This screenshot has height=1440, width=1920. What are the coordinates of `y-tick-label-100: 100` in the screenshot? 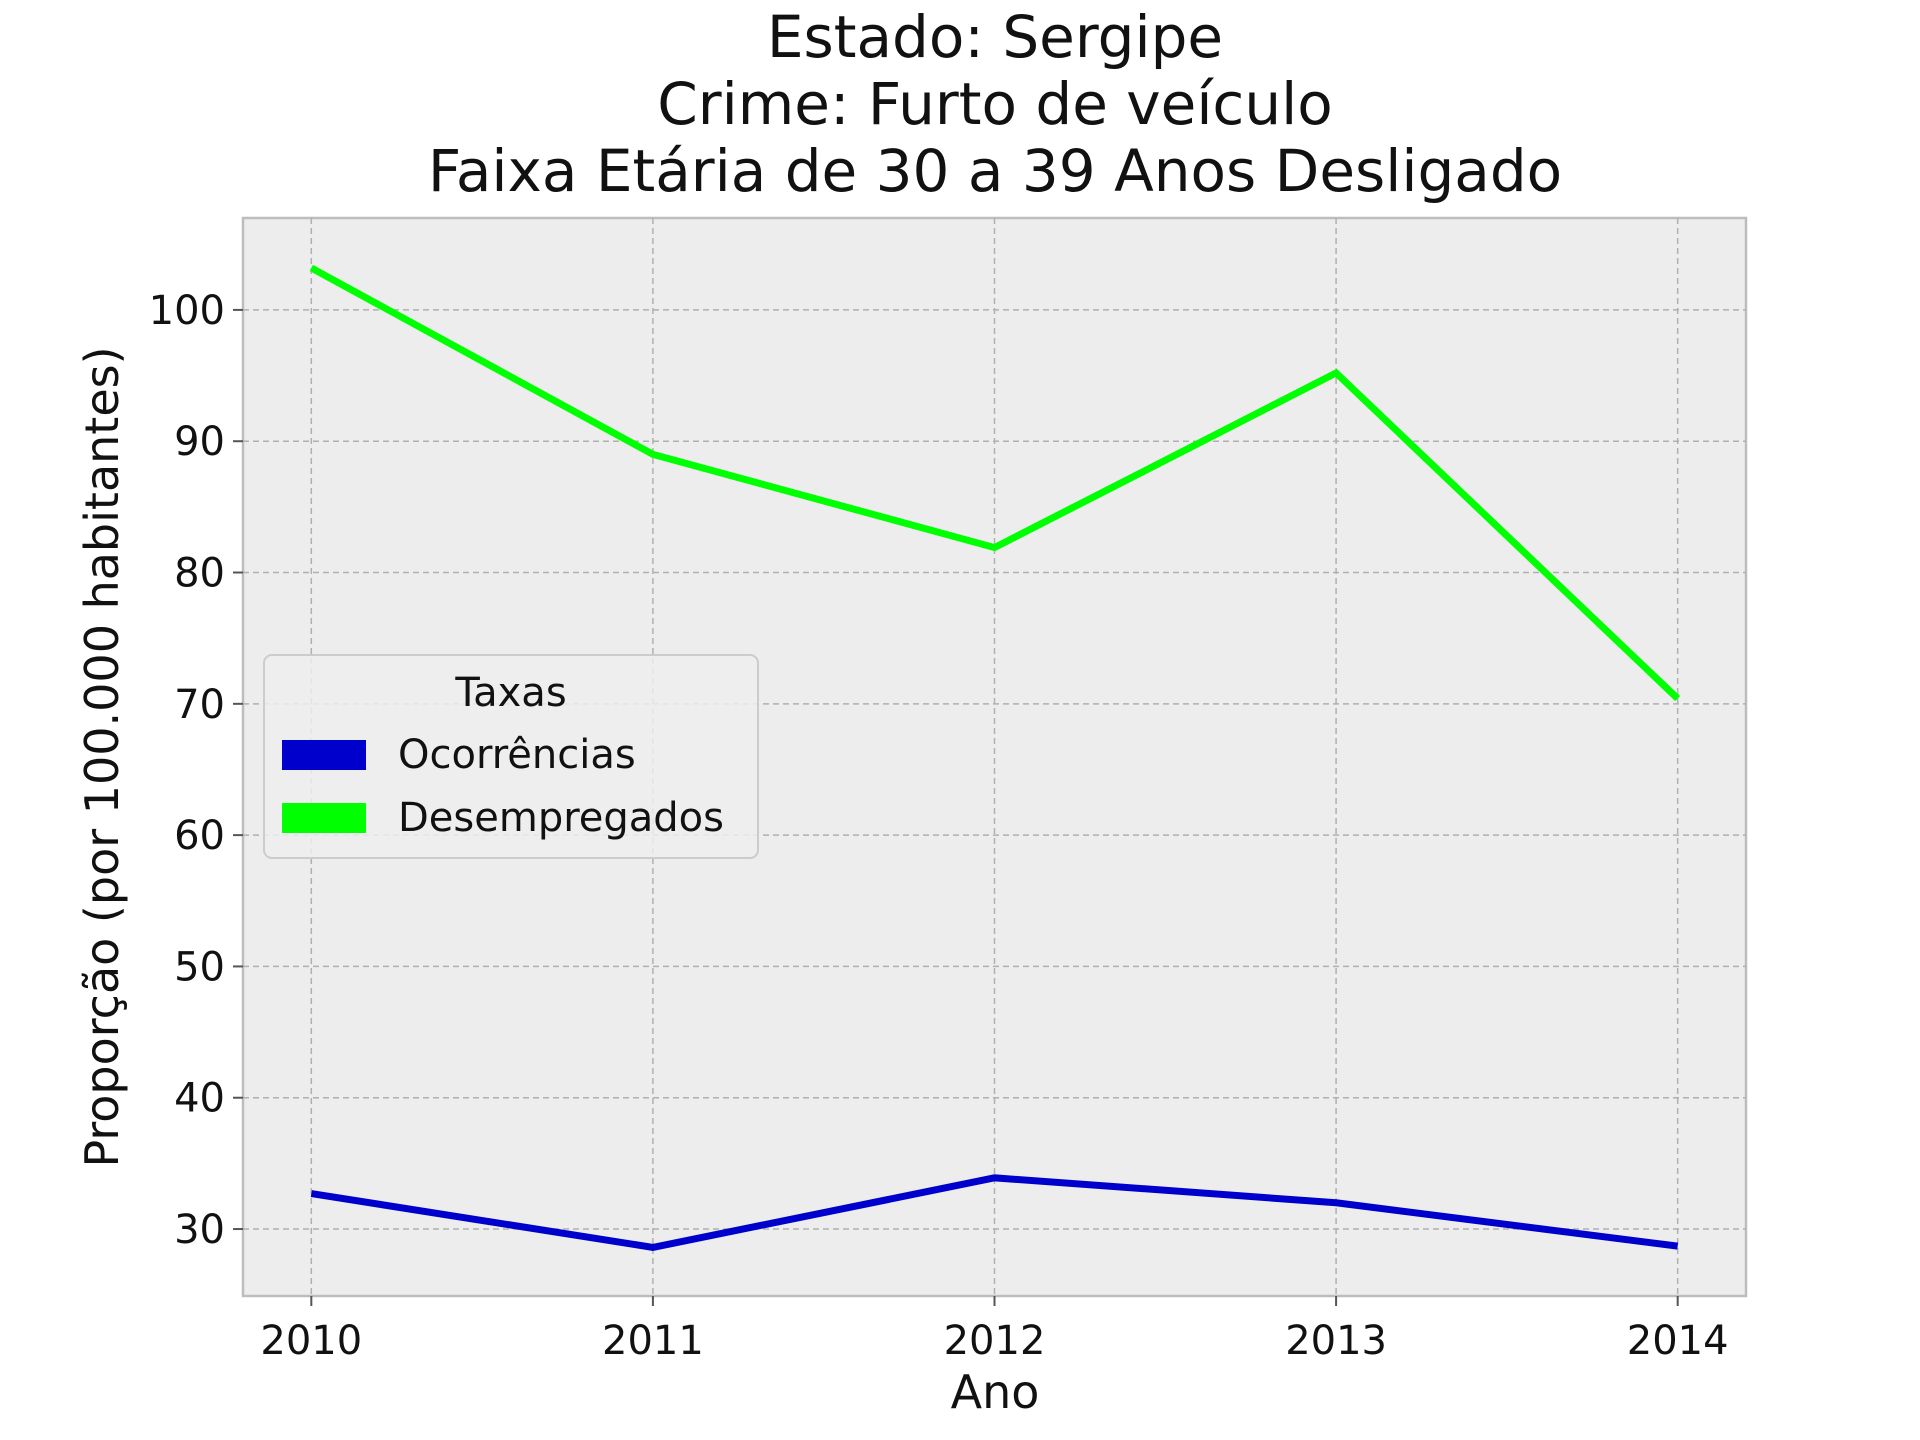 It's located at (187, 311).